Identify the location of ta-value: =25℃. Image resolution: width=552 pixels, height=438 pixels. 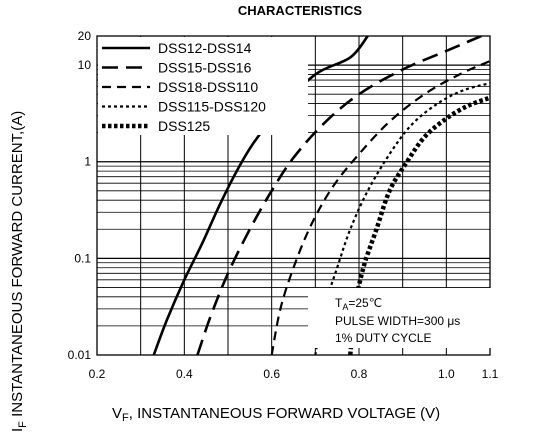
(365, 303).